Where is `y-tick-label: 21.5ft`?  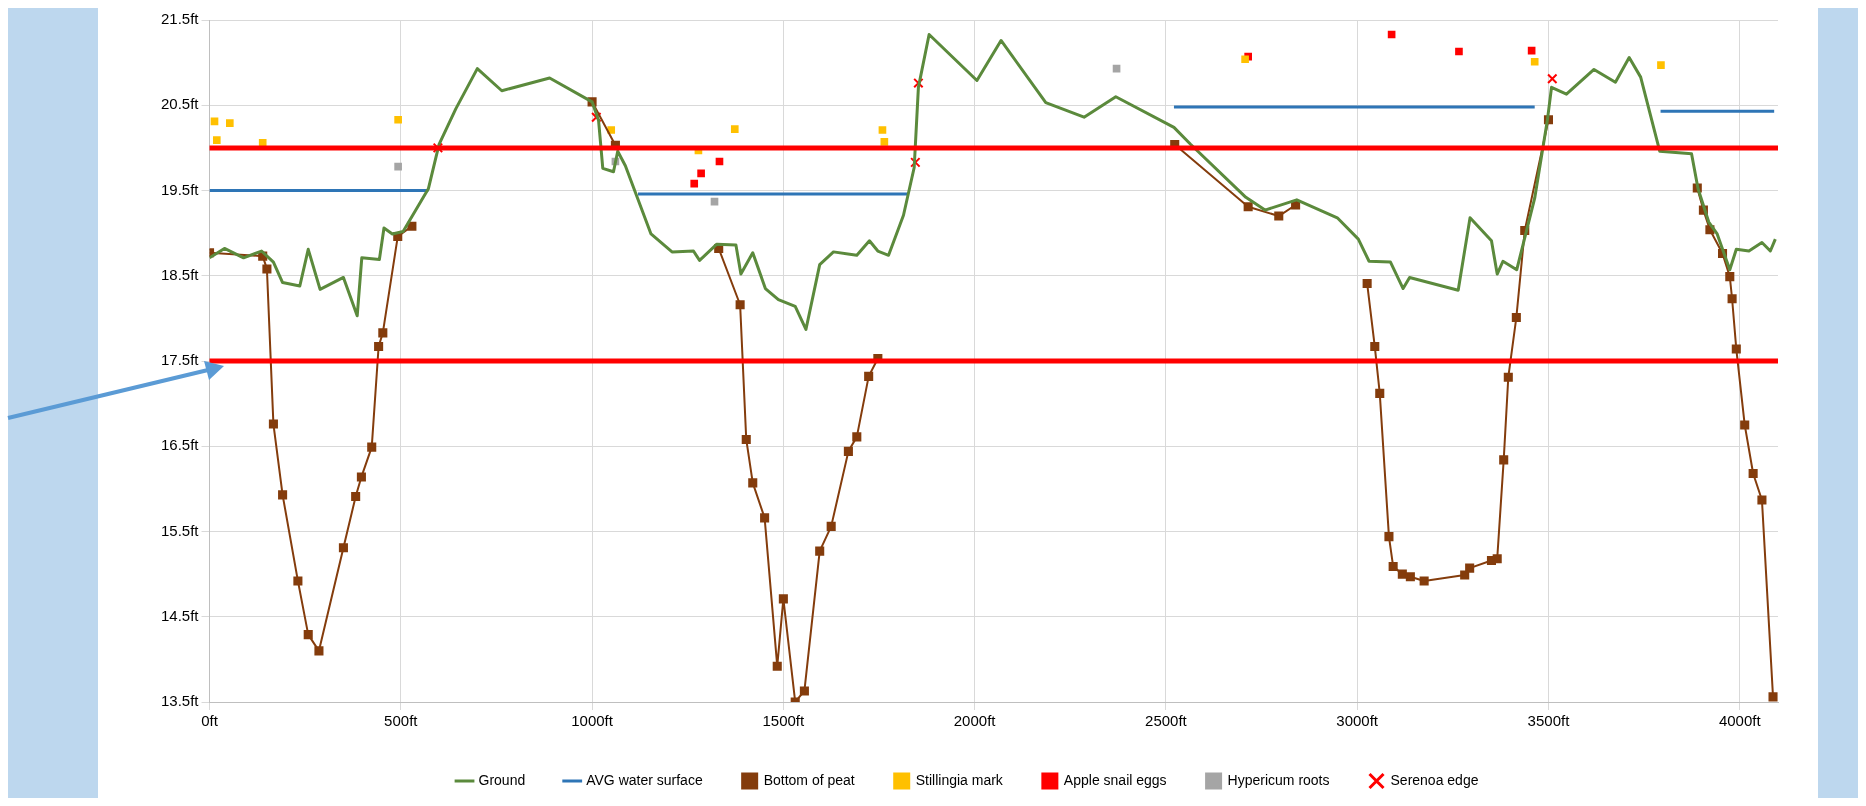
y-tick-label: 21.5ft is located at coordinates (180, 19).